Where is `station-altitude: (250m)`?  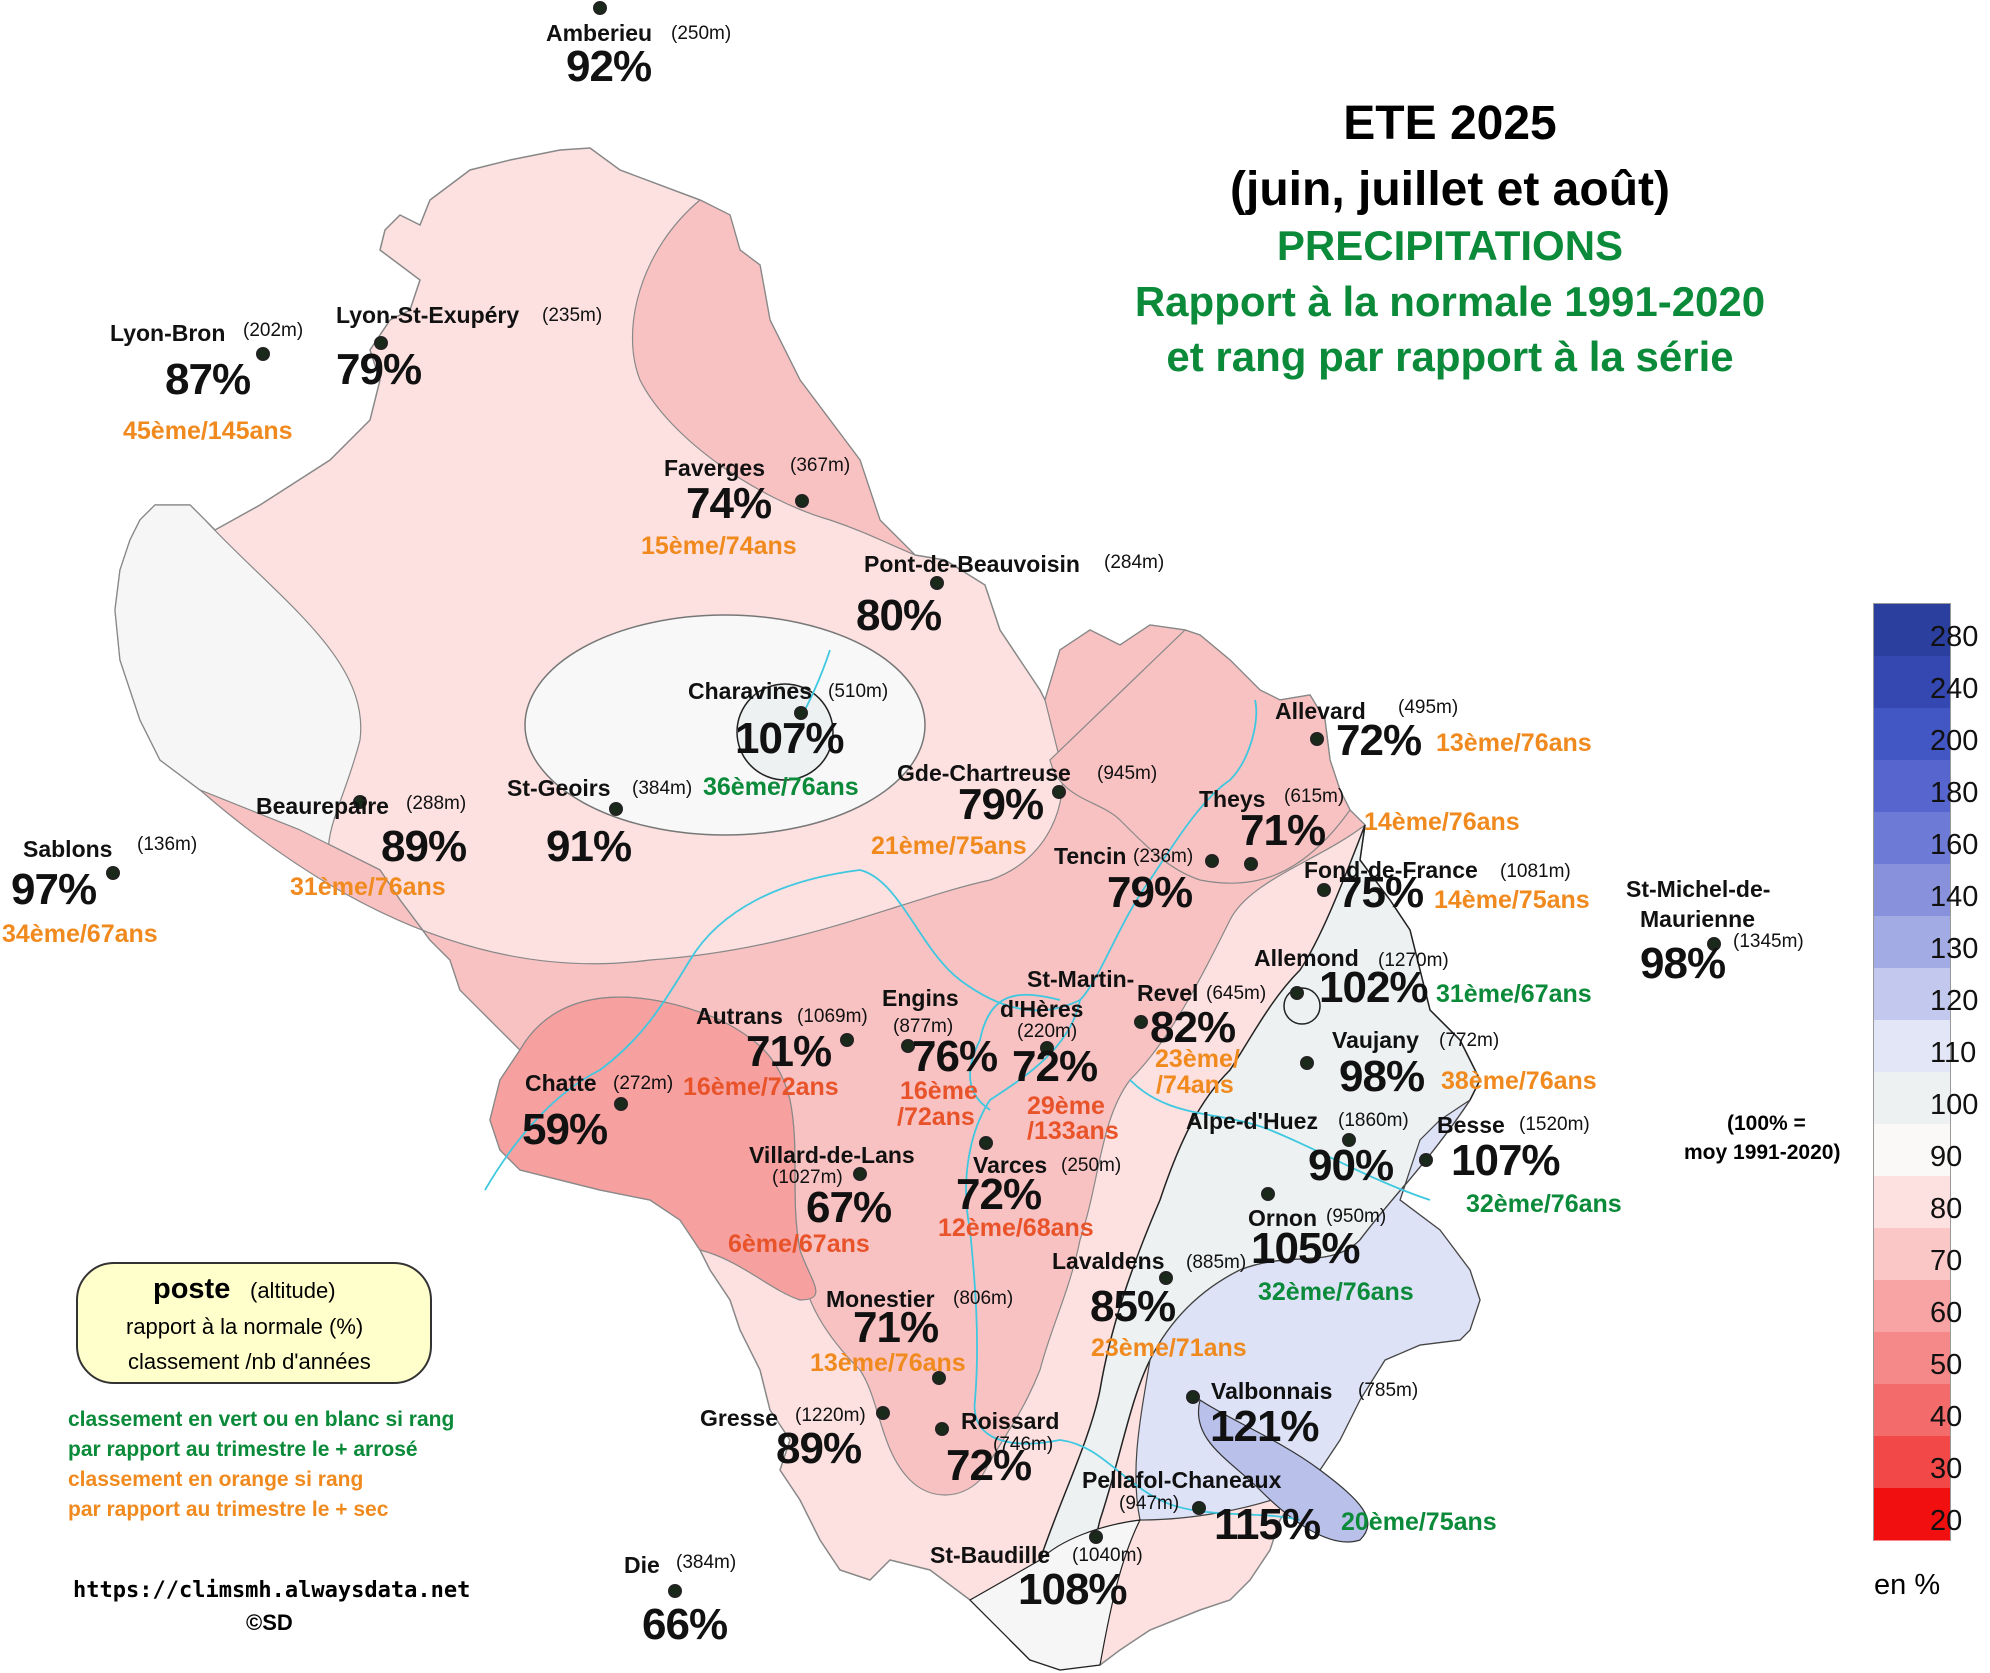
station-altitude: (250m) is located at coordinates (701, 33).